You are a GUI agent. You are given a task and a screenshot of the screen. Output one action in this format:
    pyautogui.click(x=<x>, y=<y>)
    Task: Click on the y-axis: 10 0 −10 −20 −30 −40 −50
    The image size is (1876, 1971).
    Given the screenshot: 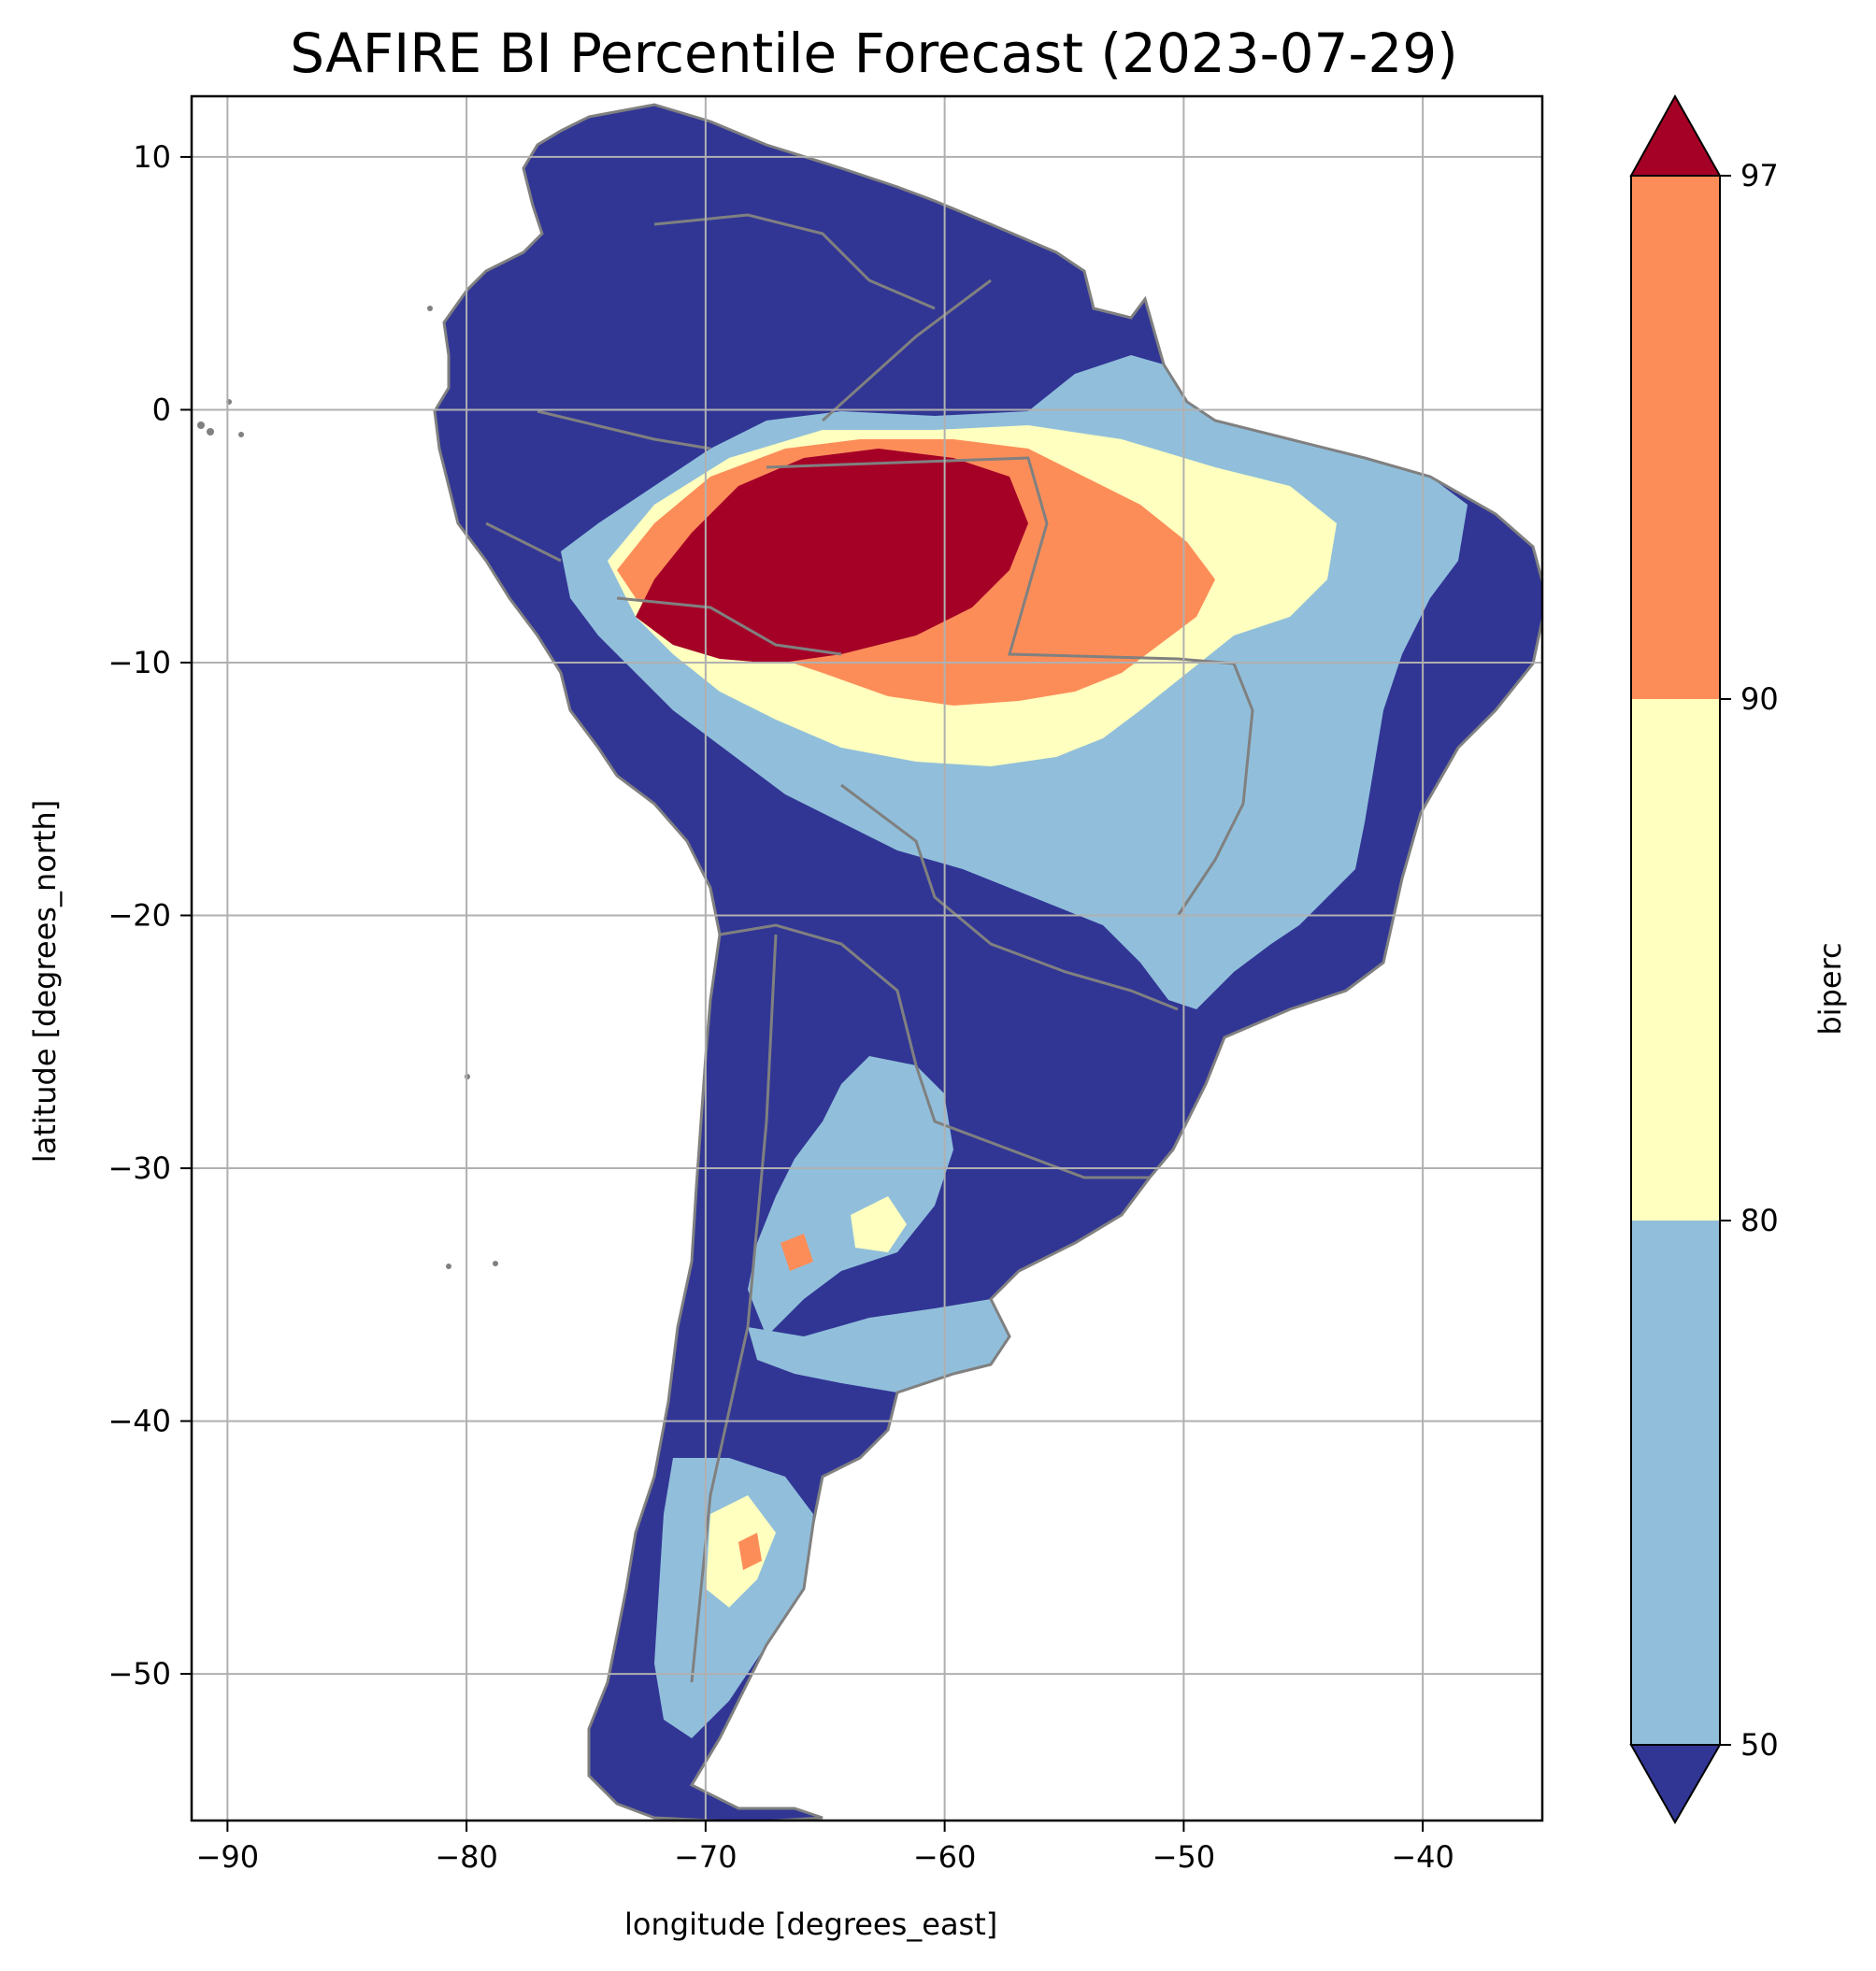 What is the action you would take?
    pyautogui.click(x=149, y=916)
    